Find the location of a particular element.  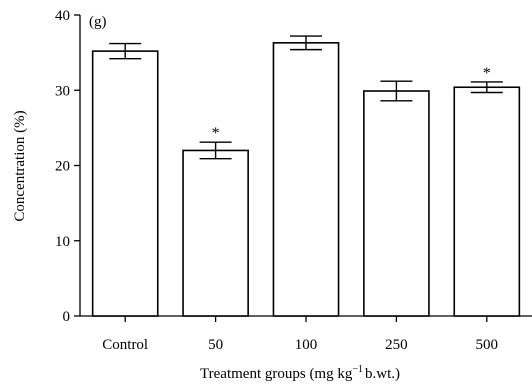

panel-label: (g) is located at coordinates (98, 22).